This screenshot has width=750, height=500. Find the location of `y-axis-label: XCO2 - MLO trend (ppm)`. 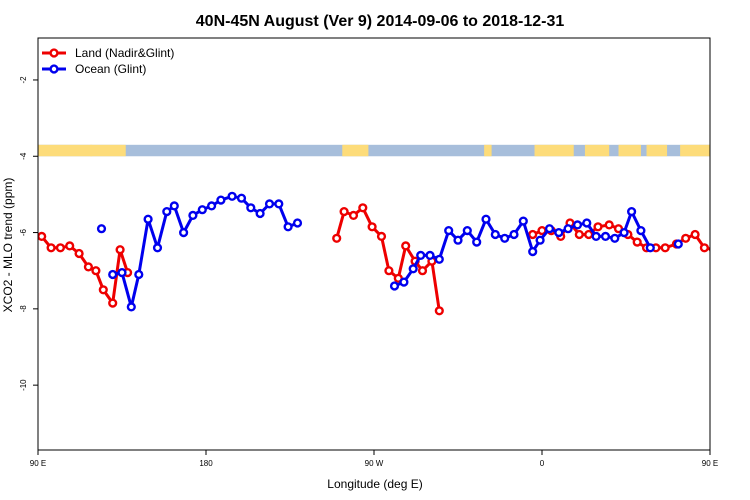

y-axis-label: XCO2 - MLO trend (ppm) is located at coordinates (8, 245).